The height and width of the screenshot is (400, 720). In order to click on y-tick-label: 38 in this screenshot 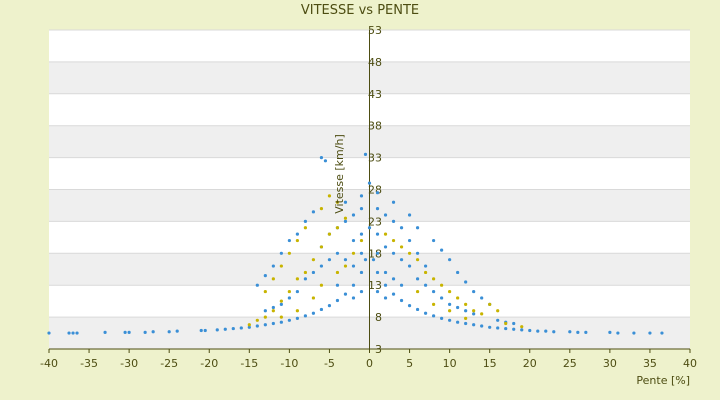, I will do `click(375, 126)`.